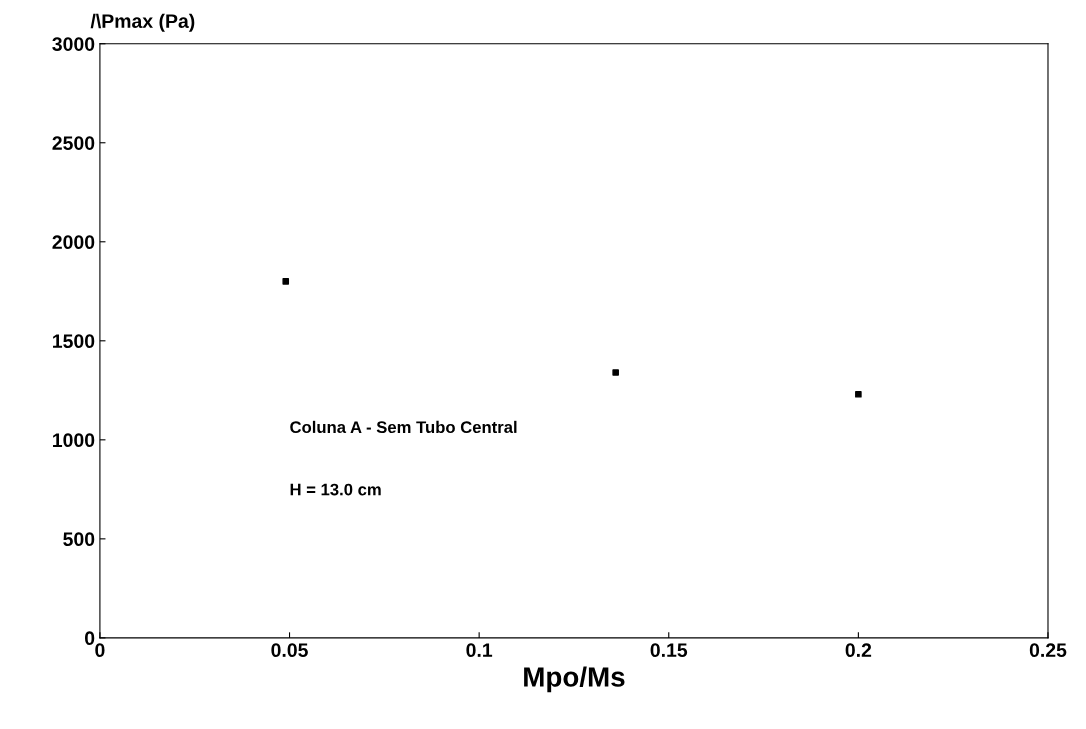  Describe the element at coordinates (669, 650) in the screenshot. I see `x-tick-label: 0.15` at that location.